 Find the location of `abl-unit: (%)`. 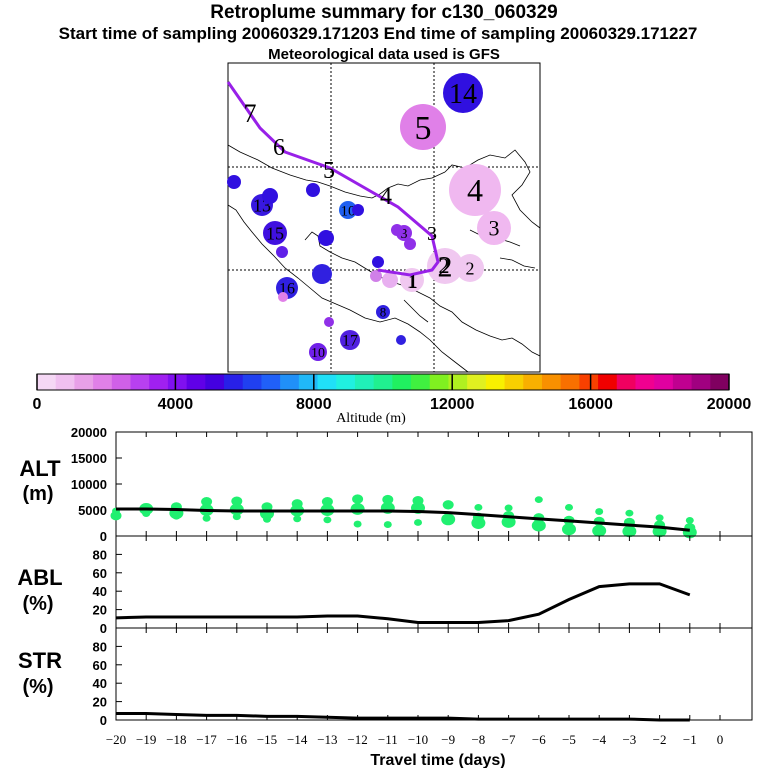

abl-unit: (%) is located at coordinates (37, 604).